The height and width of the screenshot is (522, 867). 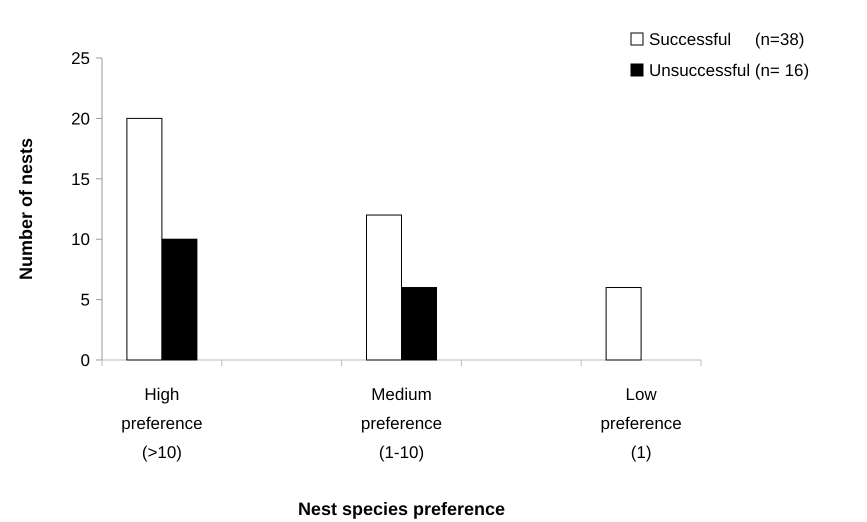 What do you see at coordinates (80, 58) in the screenshot?
I see `y-tick-label: 25` at bounding box center [80, 58].